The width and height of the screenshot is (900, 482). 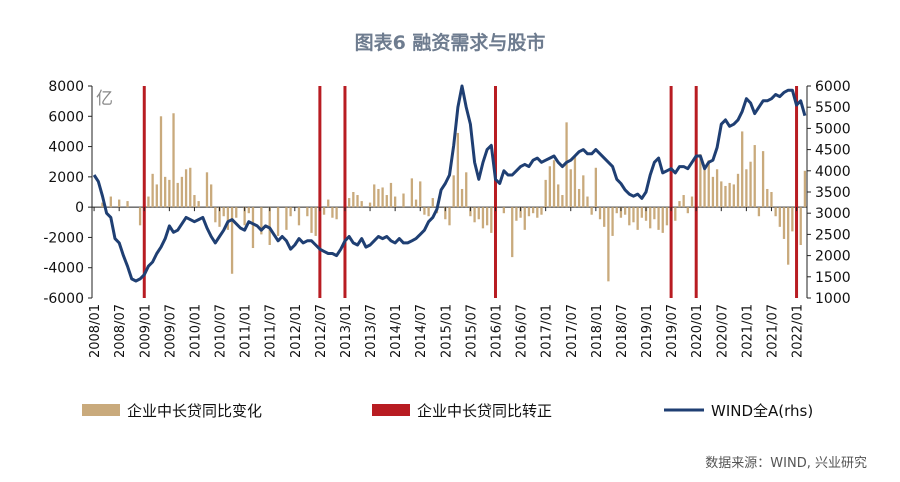 I want to click on right-tick-label: 3500, so click(x=833, y=193).